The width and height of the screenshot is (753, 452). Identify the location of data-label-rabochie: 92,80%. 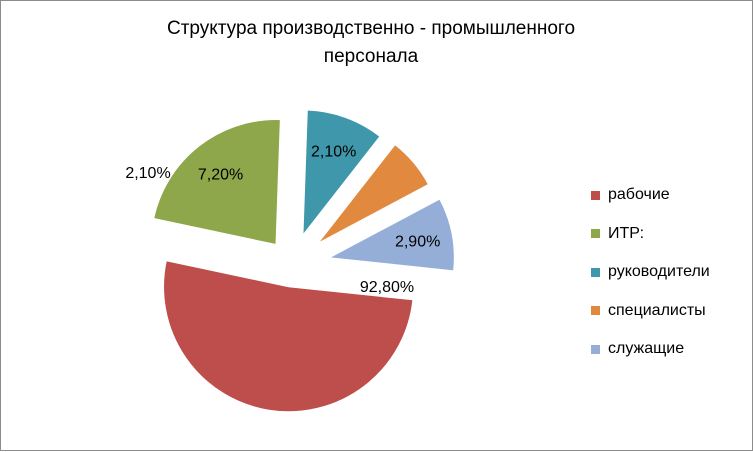
(387, 287).